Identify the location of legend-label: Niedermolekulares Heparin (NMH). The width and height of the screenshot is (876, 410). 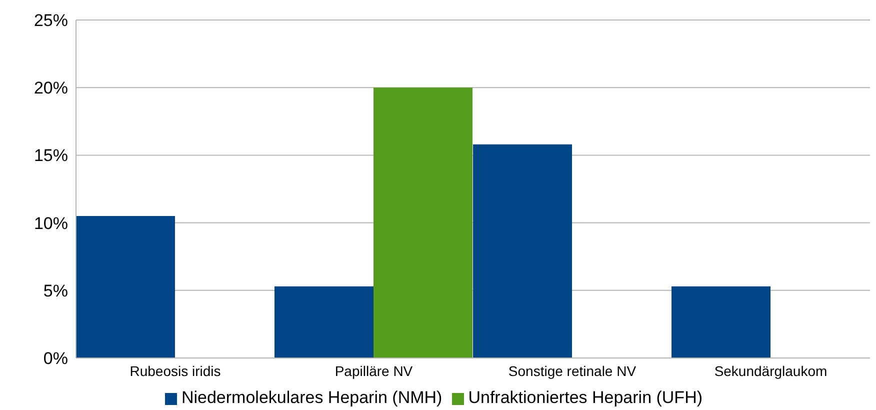
(311, 397).